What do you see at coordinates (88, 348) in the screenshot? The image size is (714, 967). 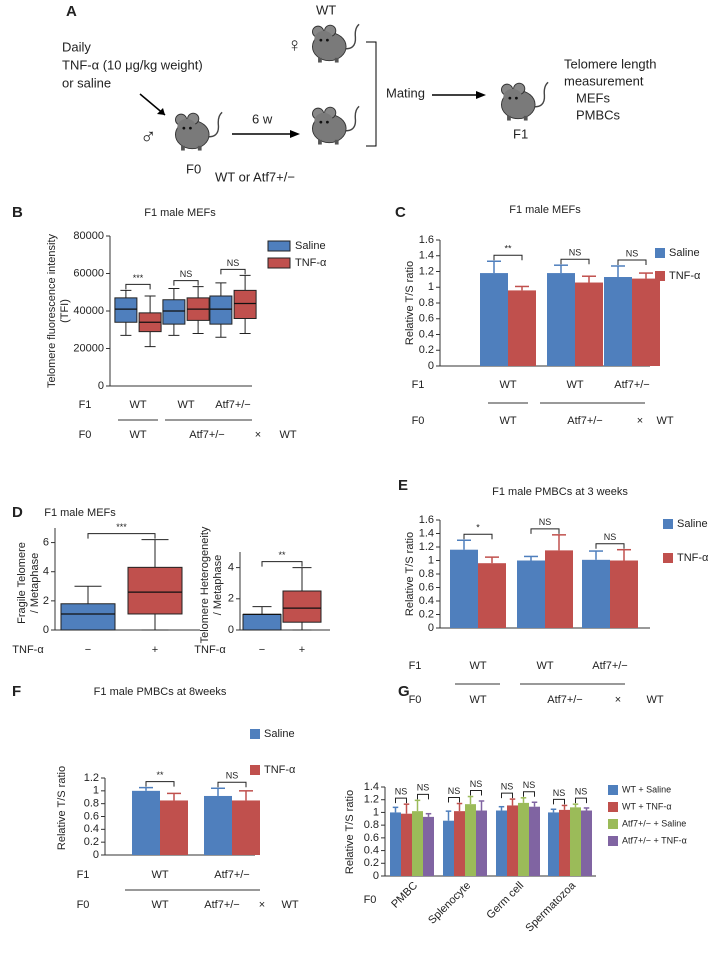 I see `y-tick-label: 20000` at bounding box center [88, 348].